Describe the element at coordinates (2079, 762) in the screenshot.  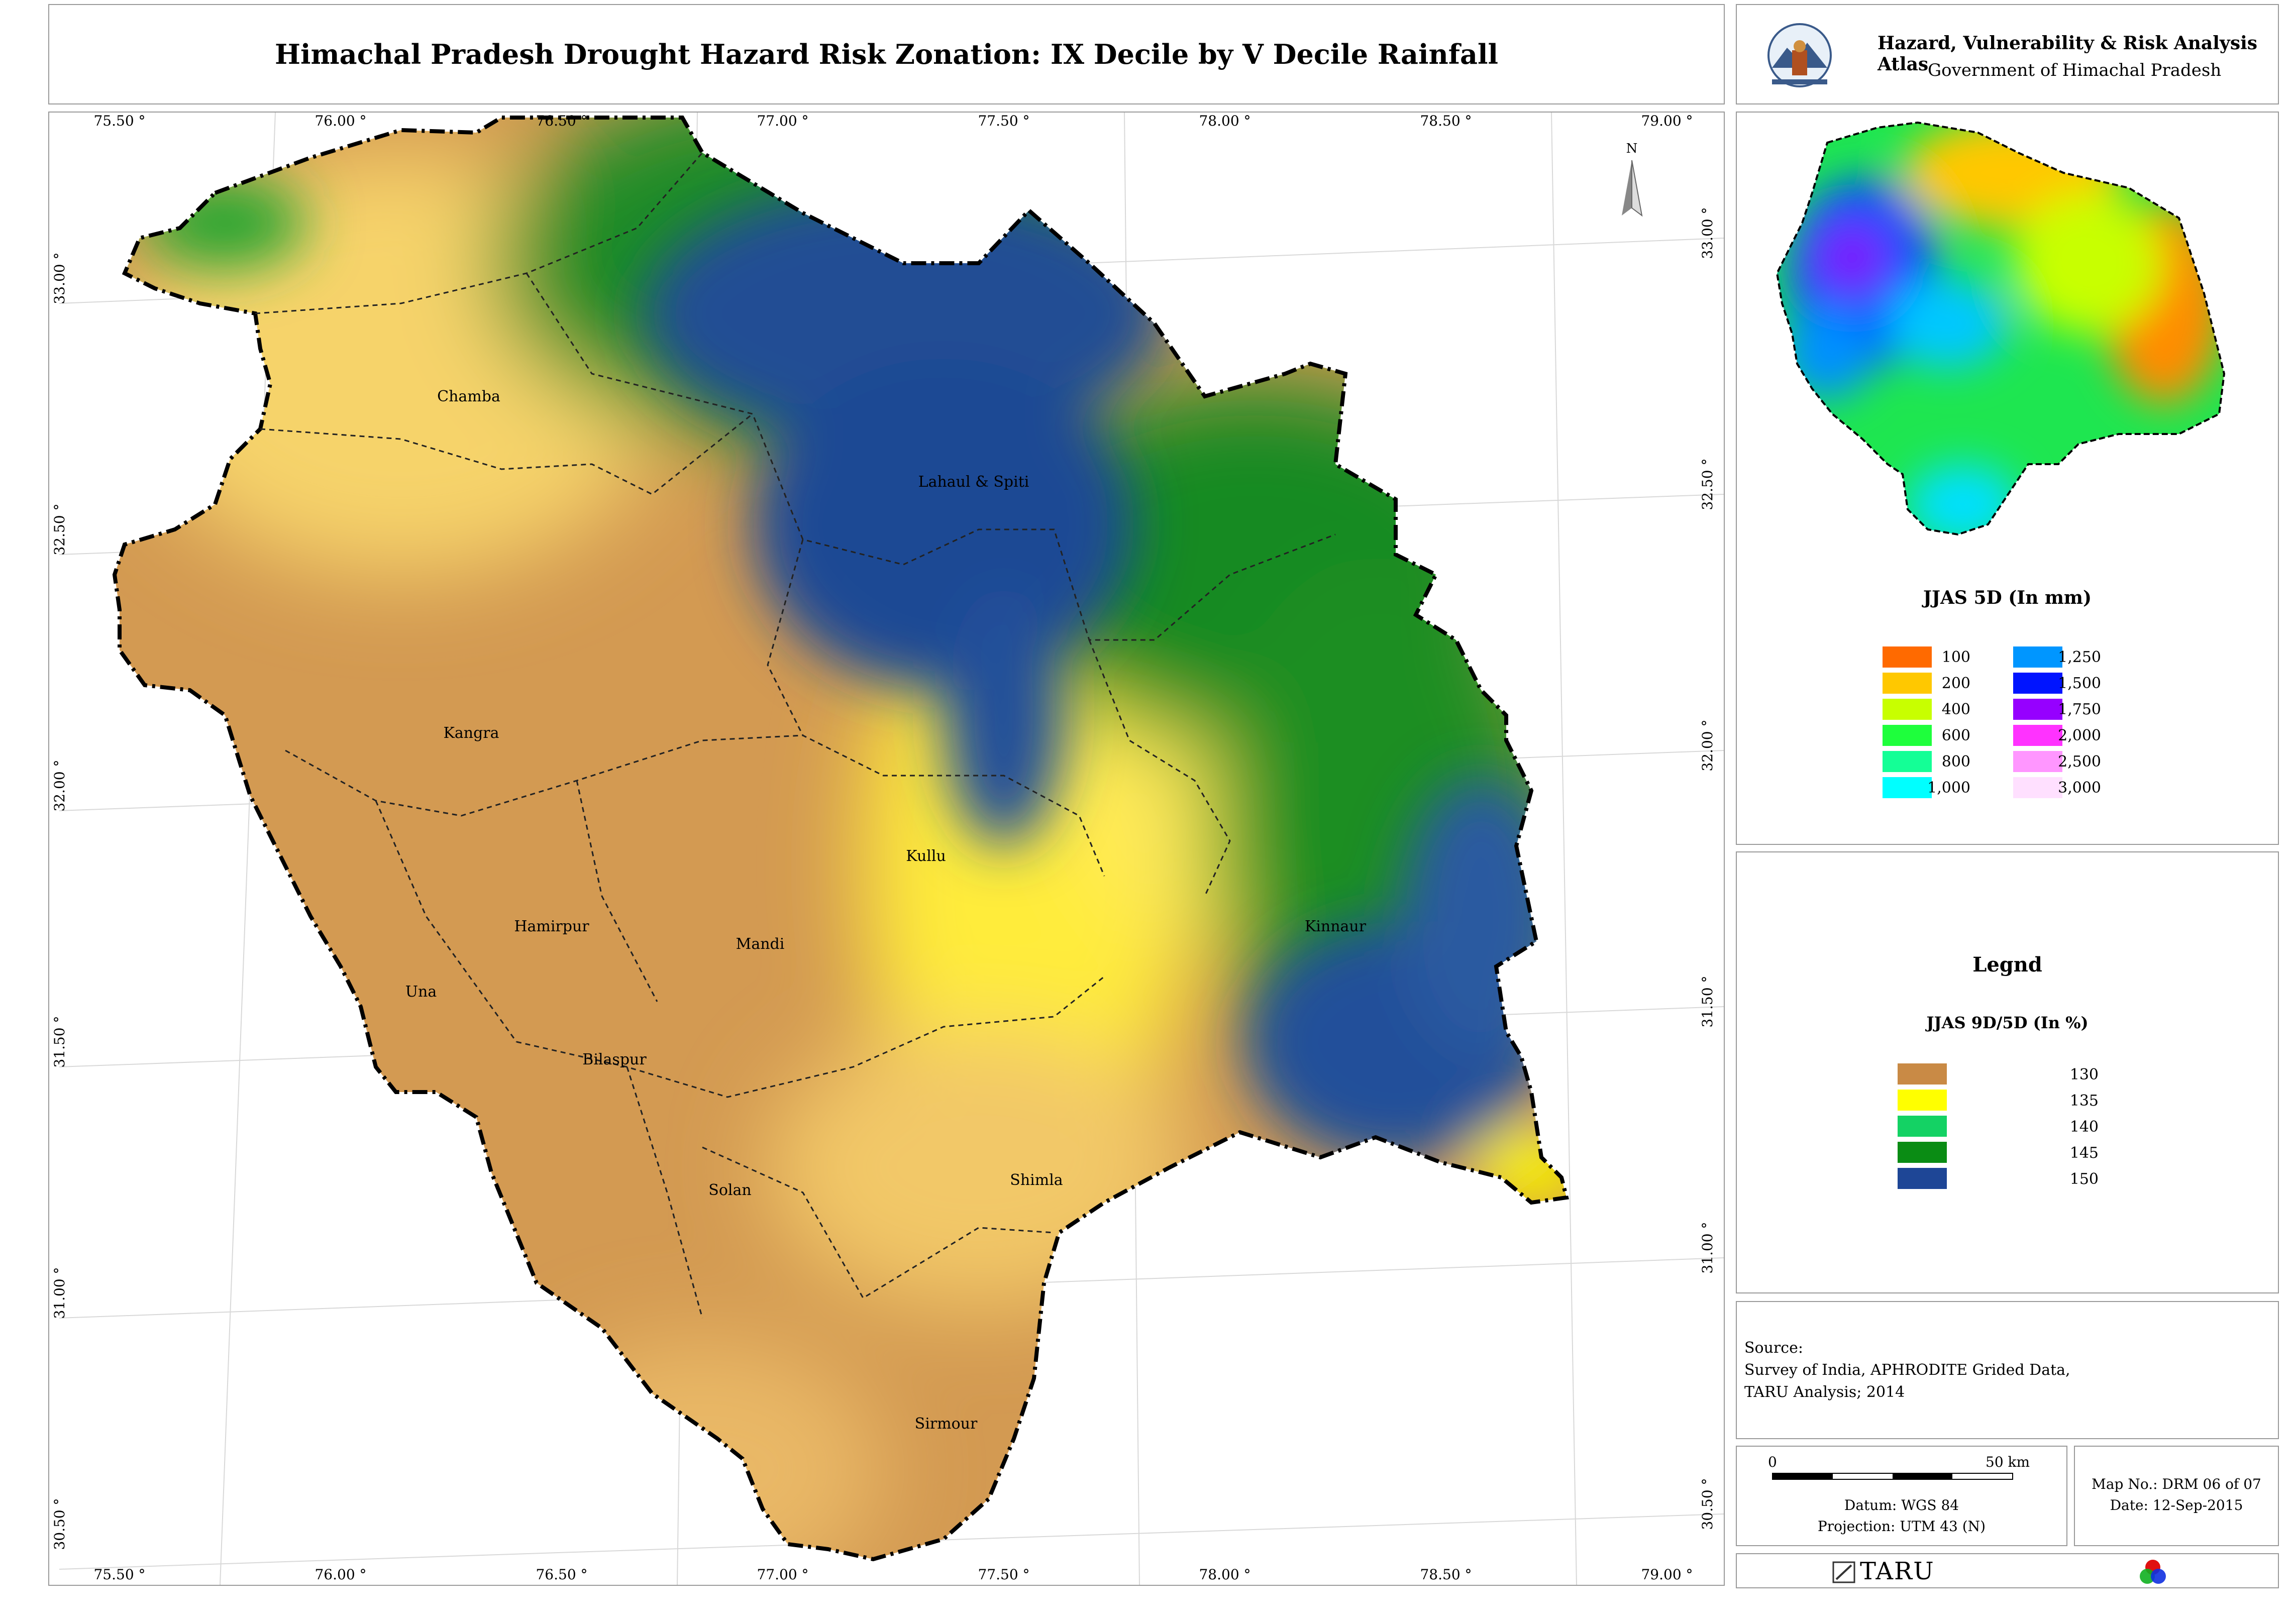
I see `legend-label: 2,500` at that location.